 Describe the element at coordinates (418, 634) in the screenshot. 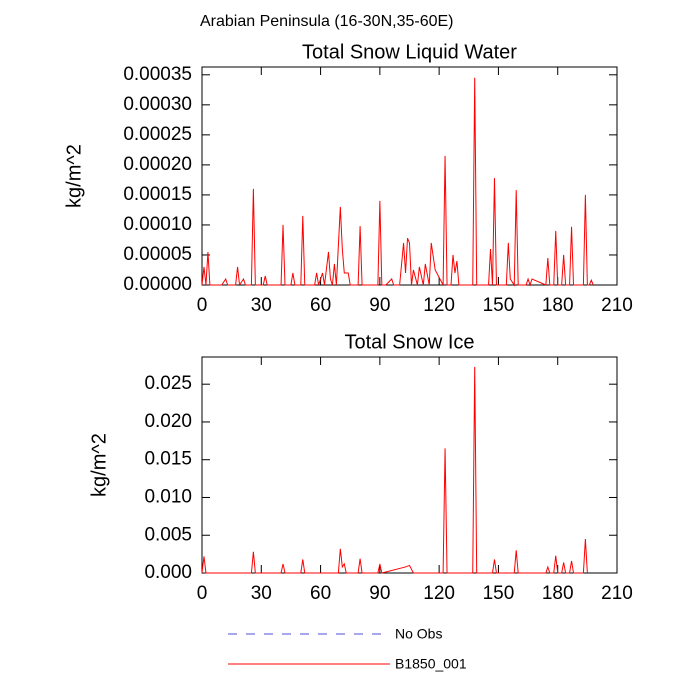

I see `legend-label: No Obs` at that location.